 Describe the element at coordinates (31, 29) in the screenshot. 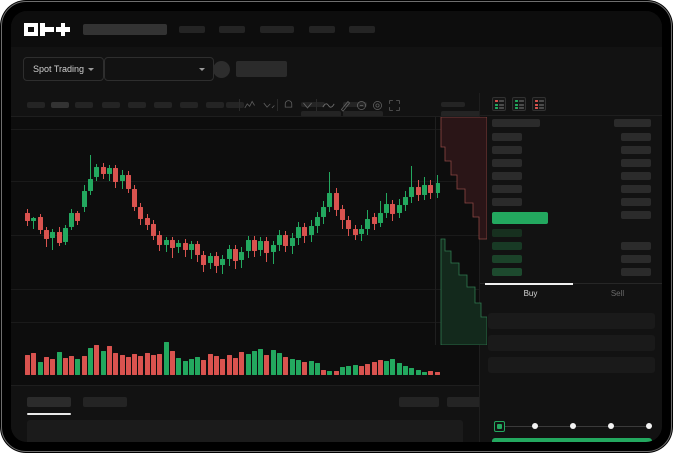

I see `logo-glyph-o` at that location.